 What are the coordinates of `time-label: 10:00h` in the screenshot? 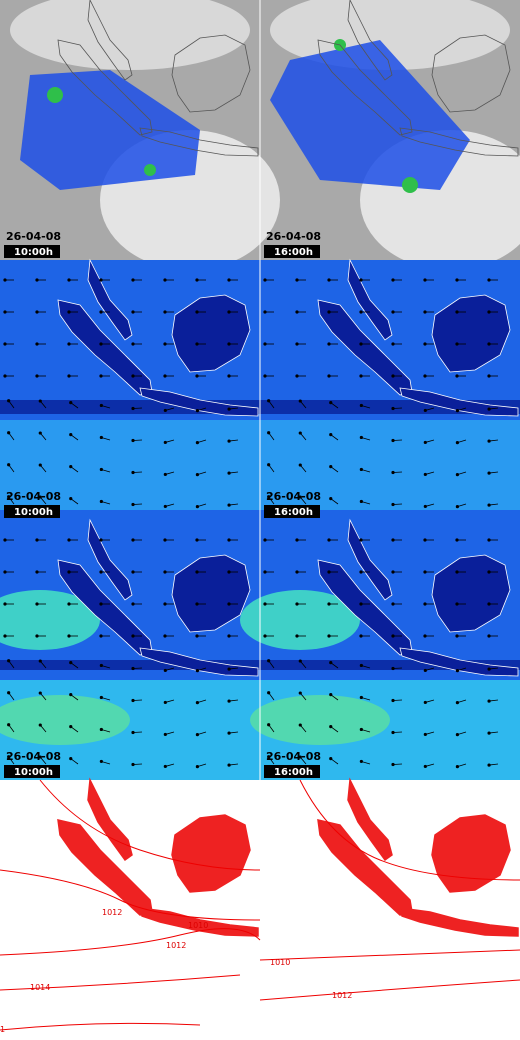 It's located at (33, 772).